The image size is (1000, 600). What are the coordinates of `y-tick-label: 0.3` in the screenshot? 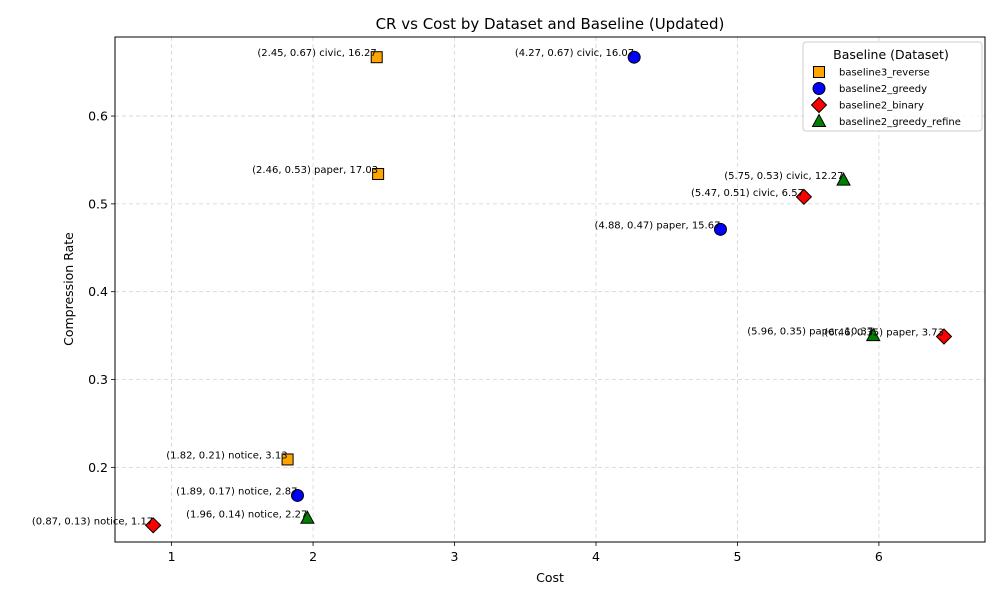 It's located at (98, 379).